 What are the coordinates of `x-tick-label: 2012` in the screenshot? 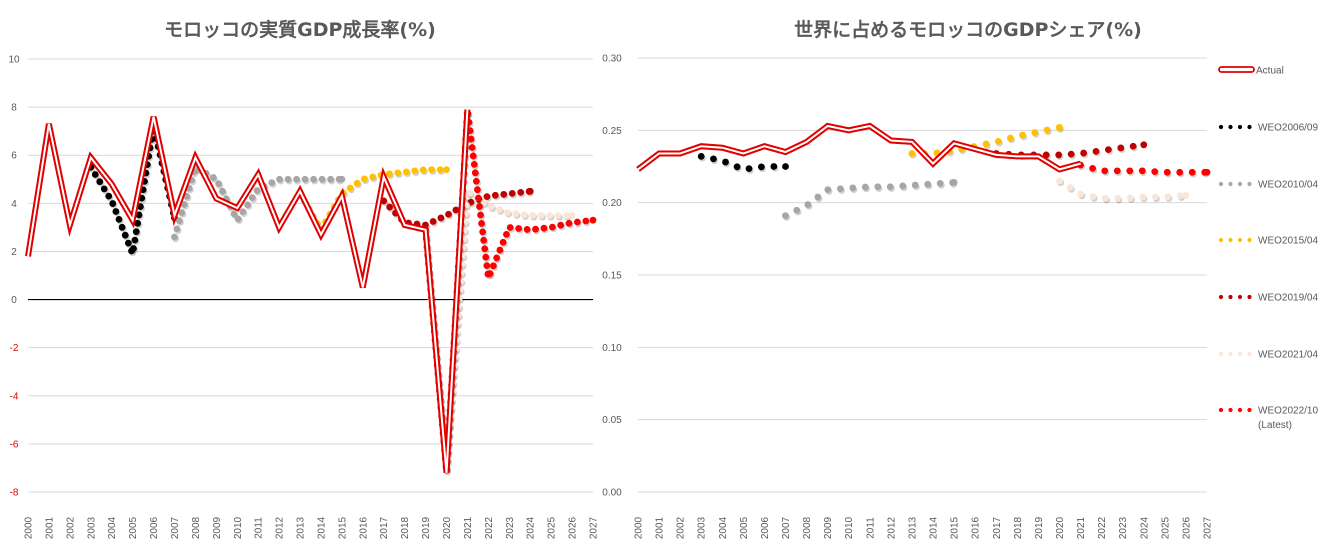 It's located at (280, 527).